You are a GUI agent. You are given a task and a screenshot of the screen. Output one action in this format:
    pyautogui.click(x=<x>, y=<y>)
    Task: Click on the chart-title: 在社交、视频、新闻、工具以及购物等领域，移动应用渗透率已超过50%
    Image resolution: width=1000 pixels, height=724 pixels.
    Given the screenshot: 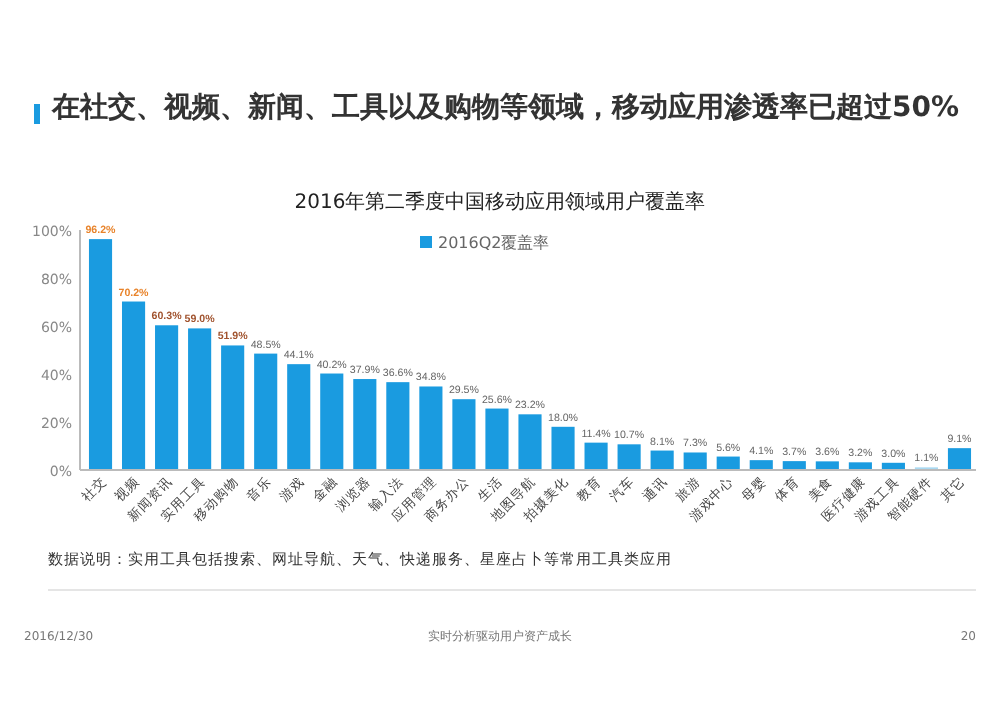 What is the action you would take?
    pyautogui.click(x=505, y=107)
    